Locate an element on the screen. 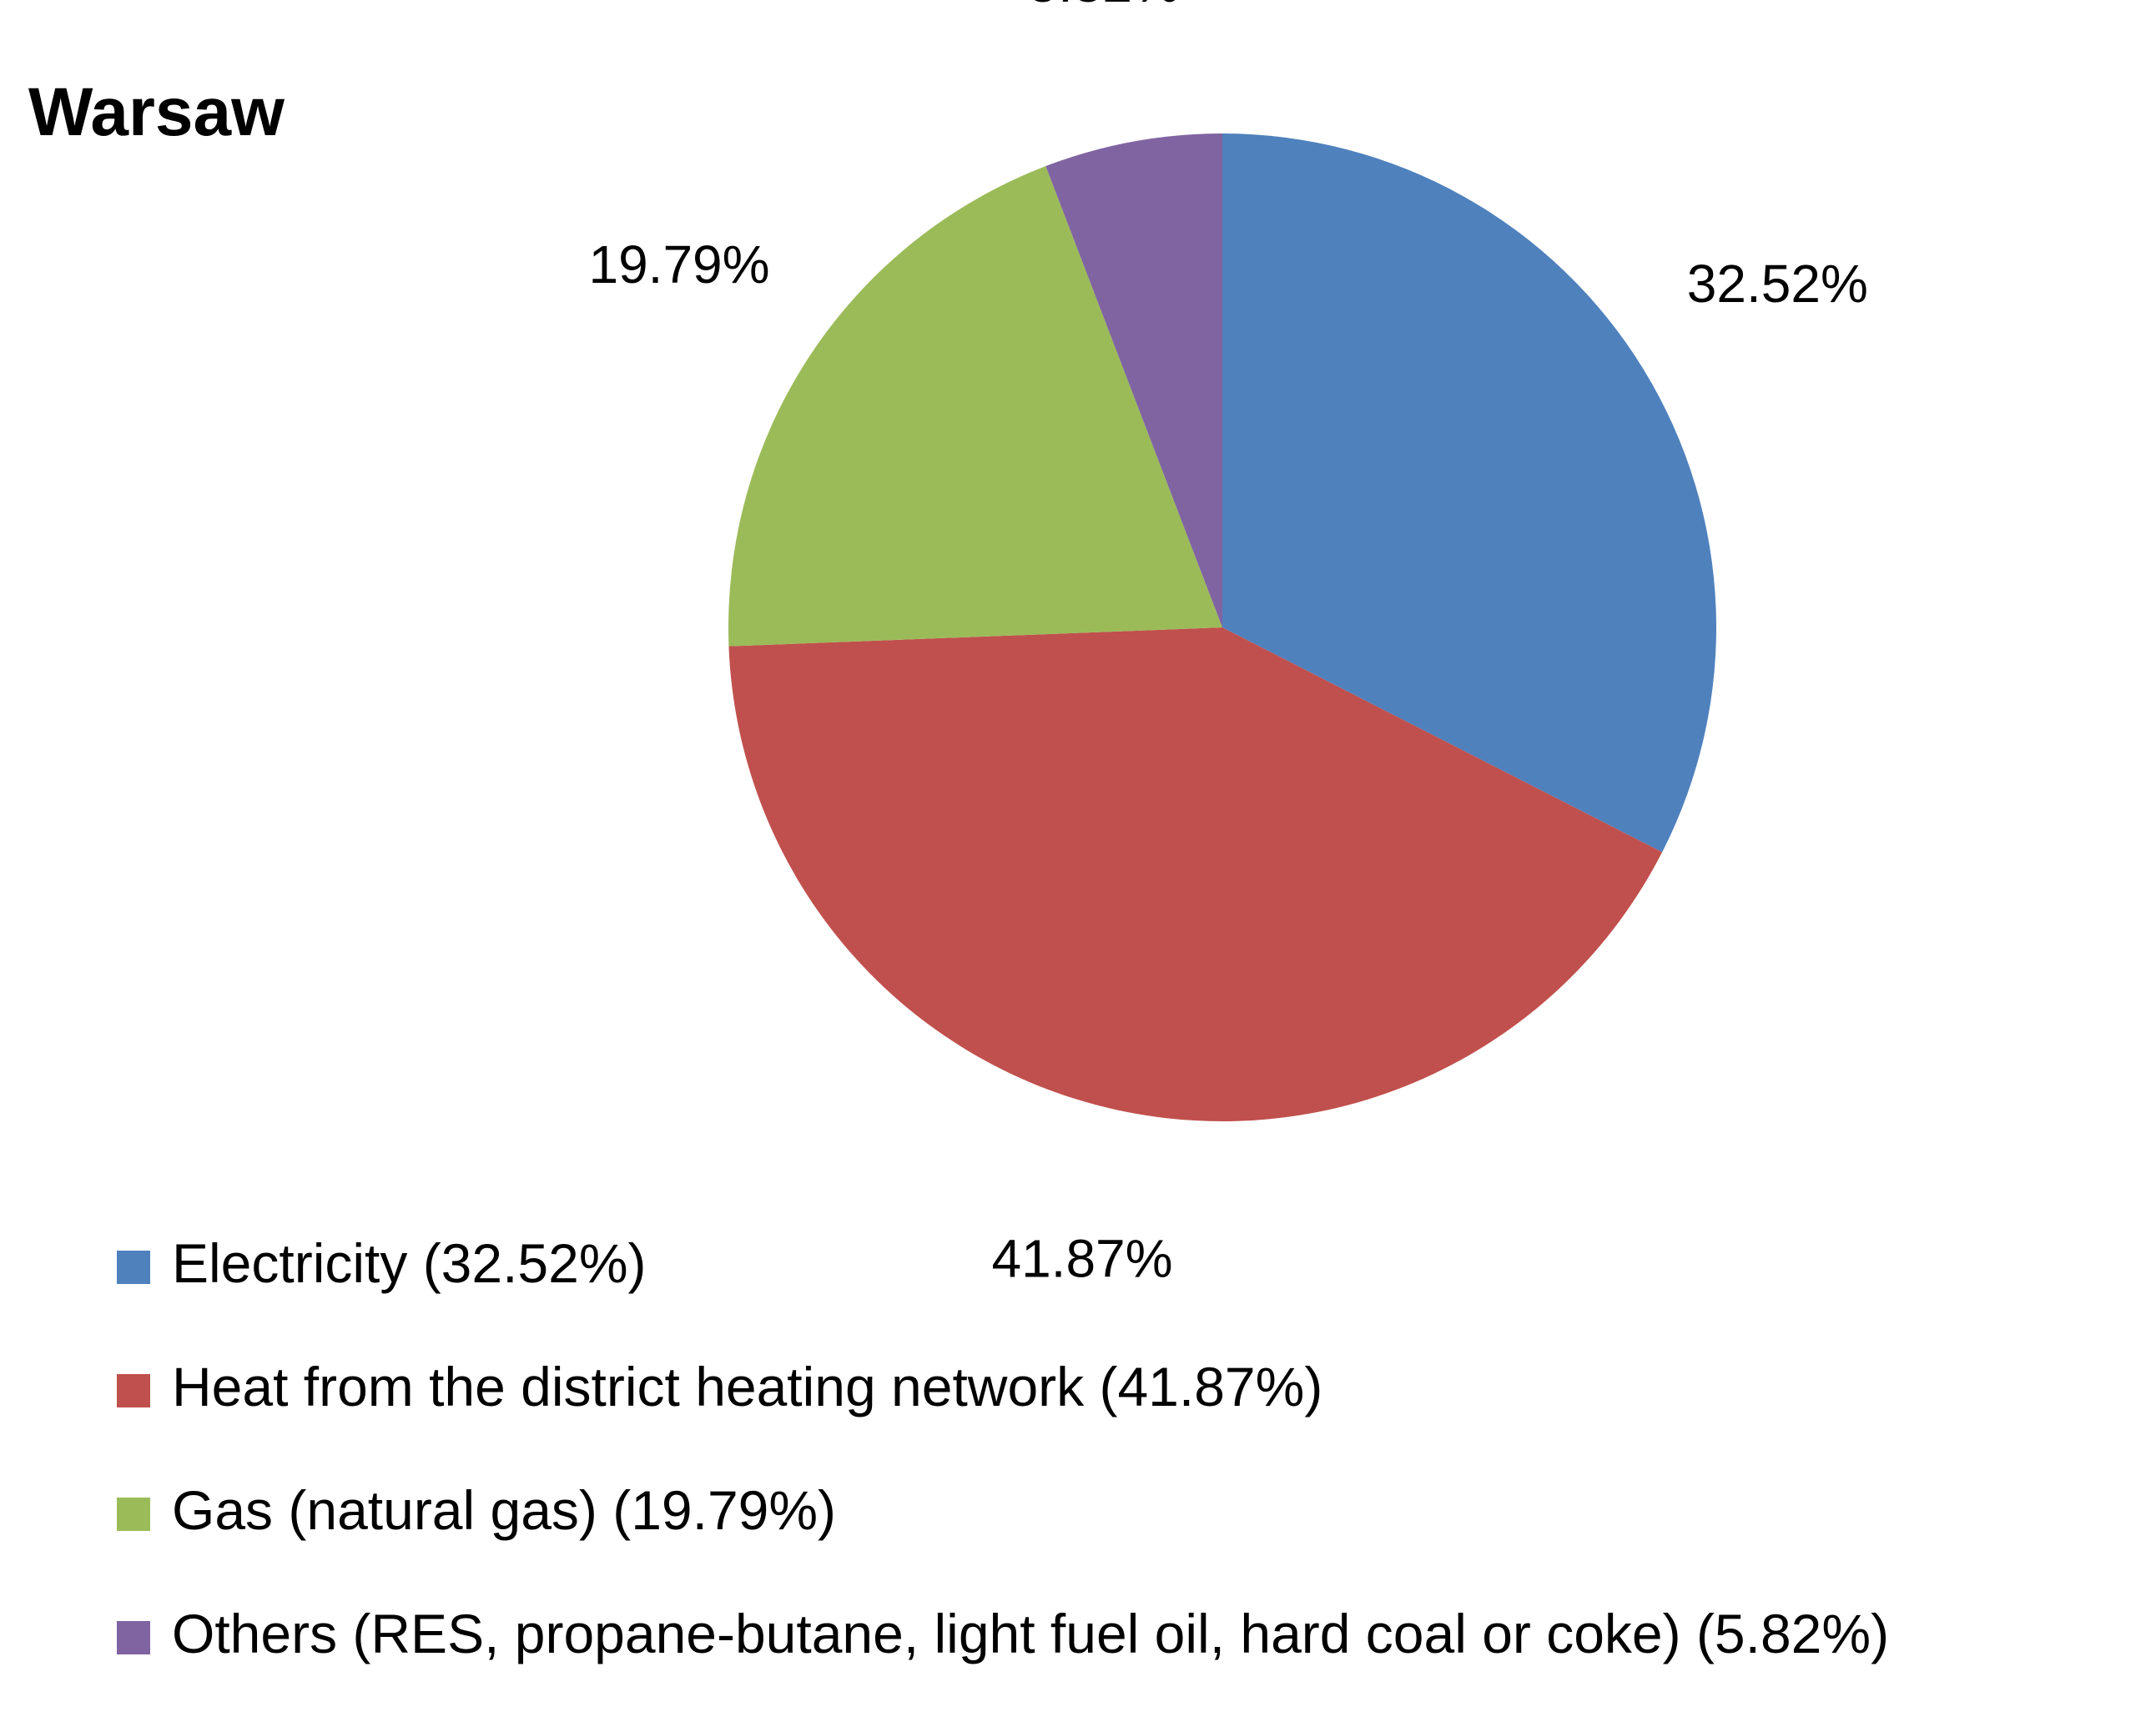  legend-swatch-gas is located at coordinates (133, 1514).